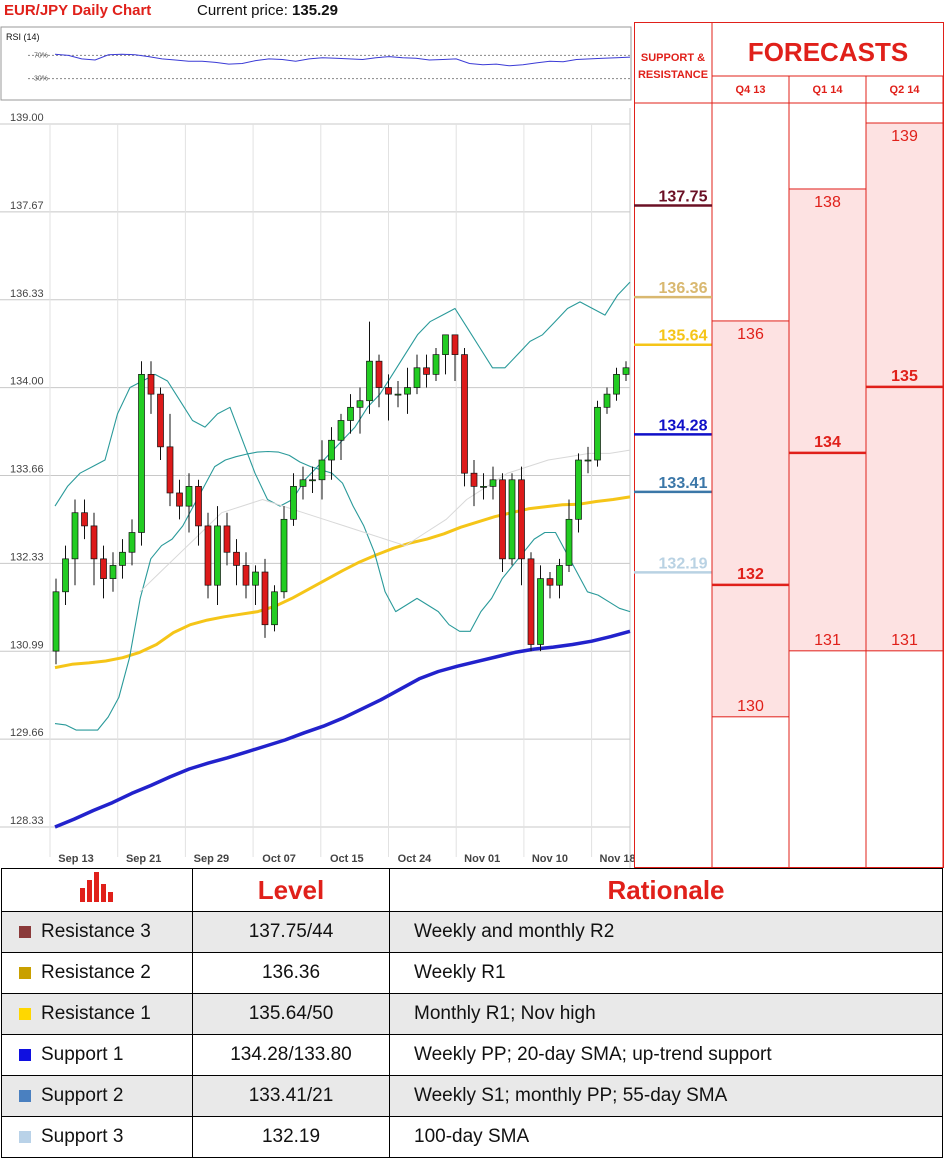 This screenshot has height=1168, width=949. What do you see at coordinates (347, 859) in the screenshot?
I see `date-tick-label: Oct 15` at bounding box center [347, 859].